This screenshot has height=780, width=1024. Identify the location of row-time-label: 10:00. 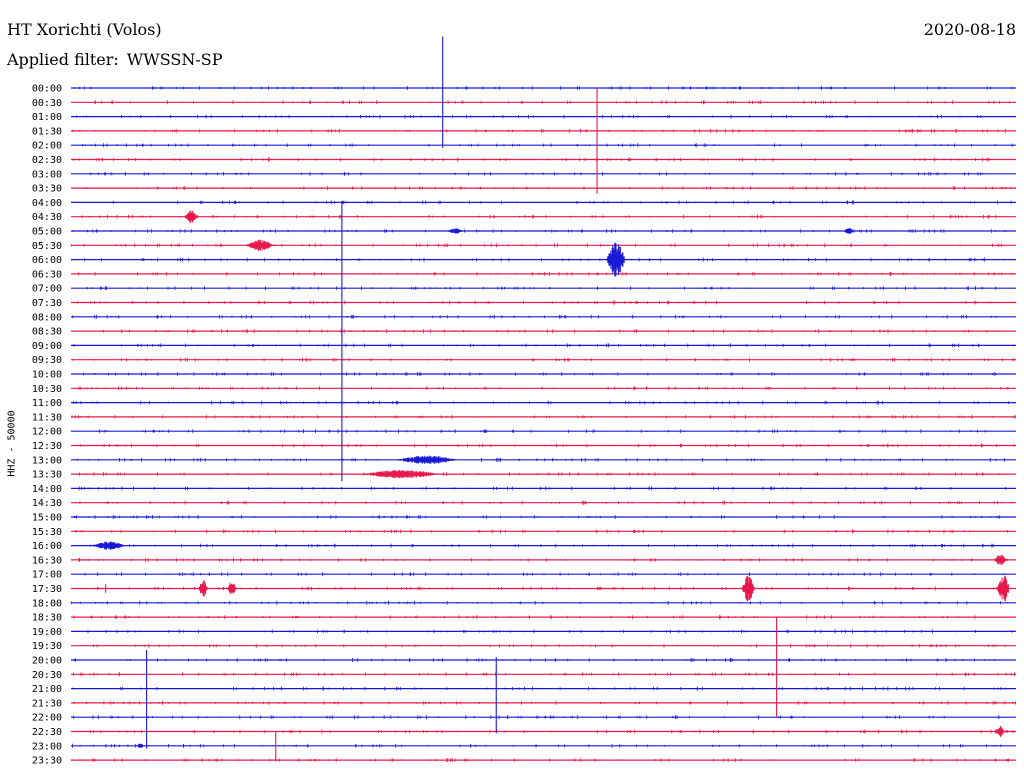
(47, 375).